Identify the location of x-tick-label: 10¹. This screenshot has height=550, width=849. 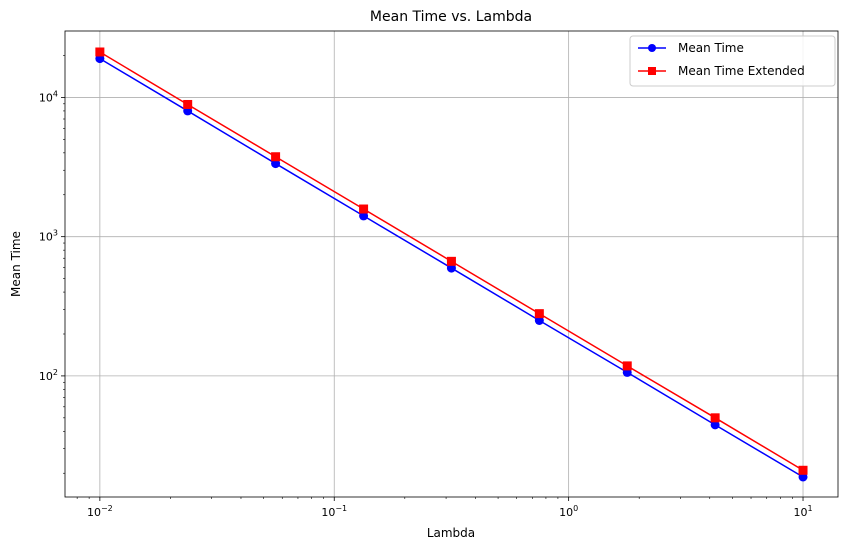
(802, 511).